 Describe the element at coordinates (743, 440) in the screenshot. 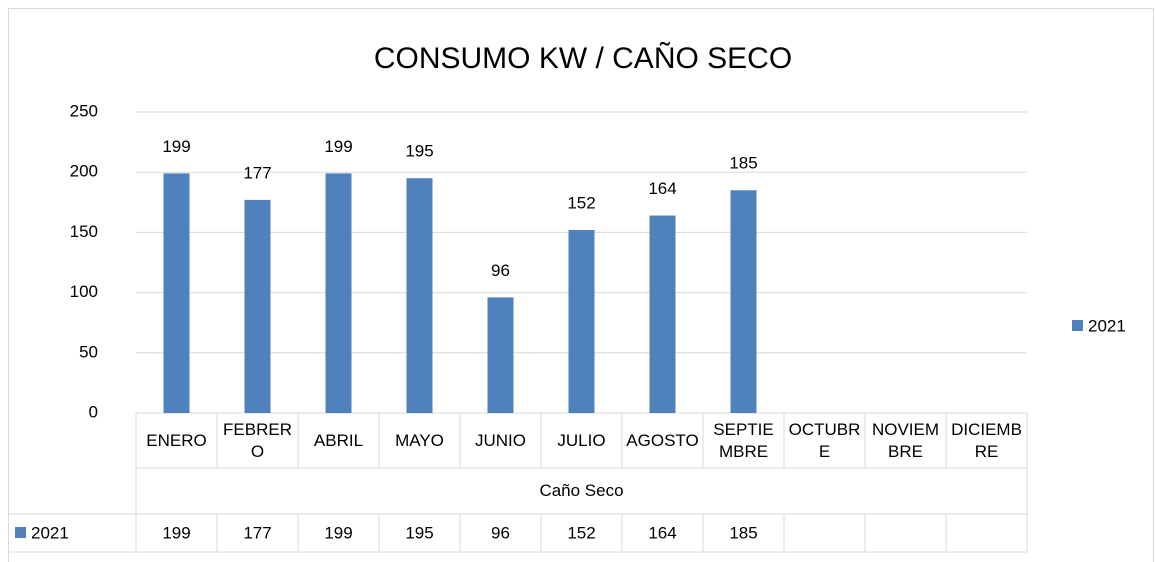

I see `x-tick-label: SEPTIEMBRE` at that location.